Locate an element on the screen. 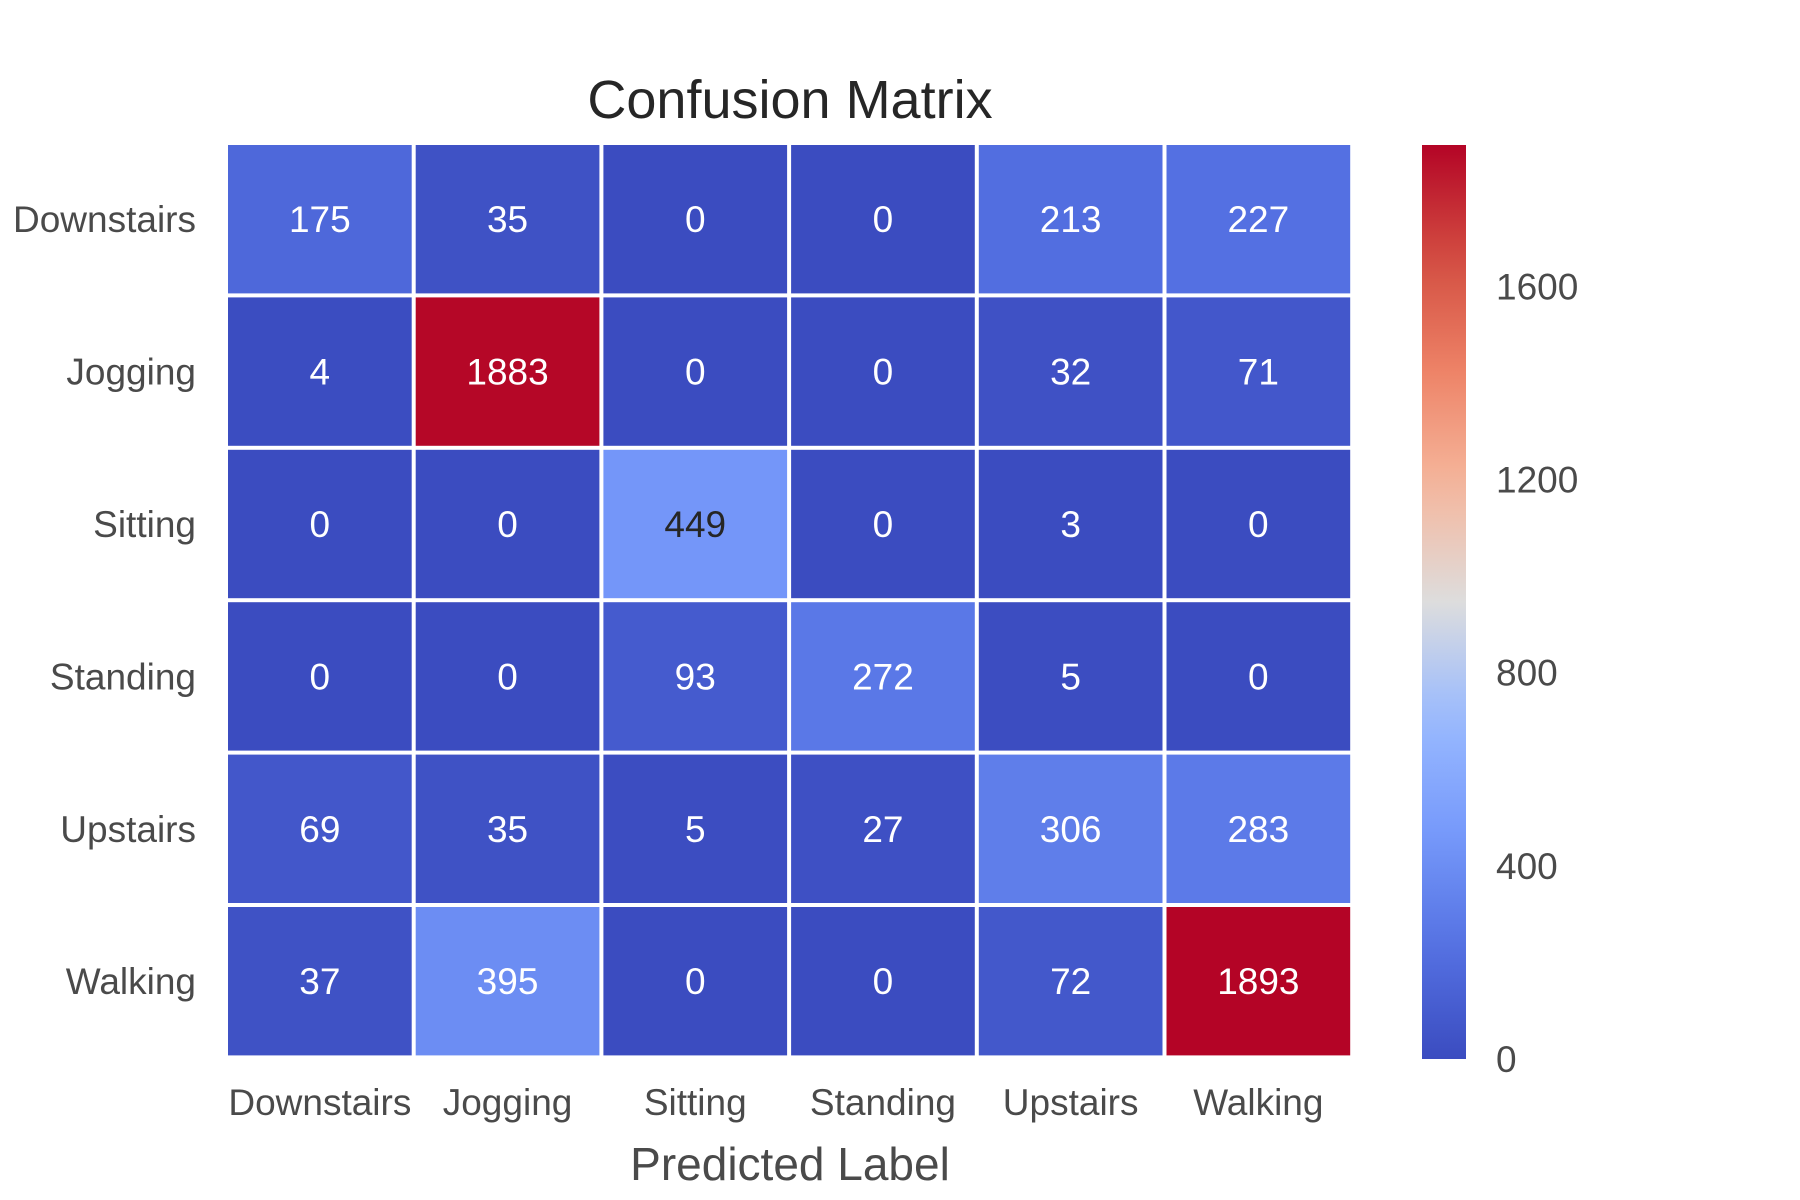  colorbar-tick-label: 400 is located at coordinates (1527, 866).